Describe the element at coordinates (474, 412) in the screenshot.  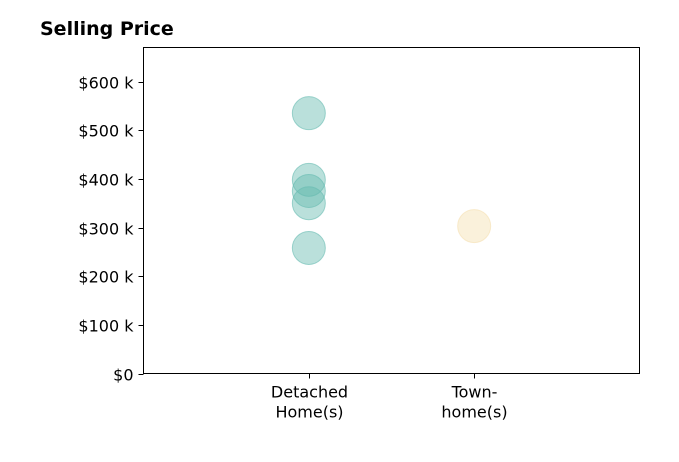
I see `x-tick-label: home(s)` at that location.